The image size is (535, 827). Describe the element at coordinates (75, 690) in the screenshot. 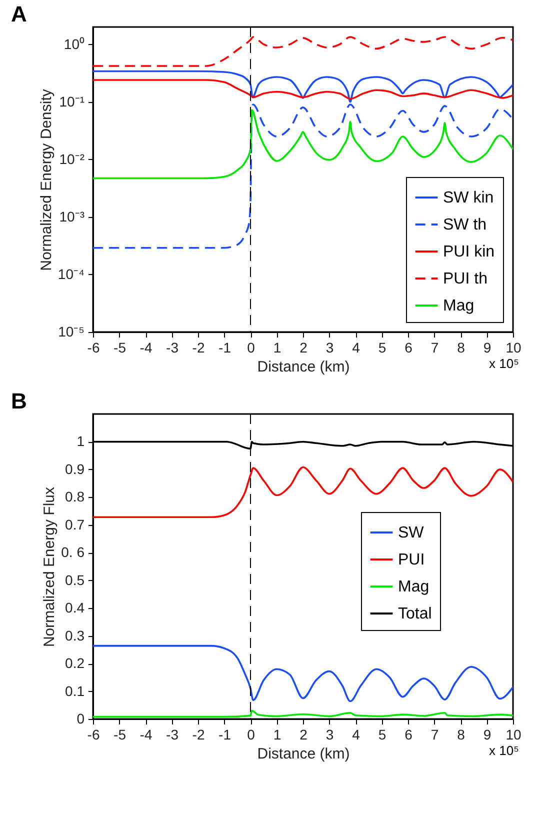

I see `y-tick-label: 0.1` at that location.